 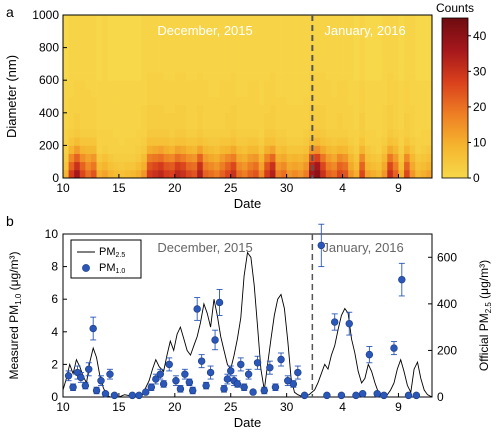 What do you see at coordinates (287, 188) in the screenshot?
I see `x-tick-label-a: 30` at bounding box center [287, 188].